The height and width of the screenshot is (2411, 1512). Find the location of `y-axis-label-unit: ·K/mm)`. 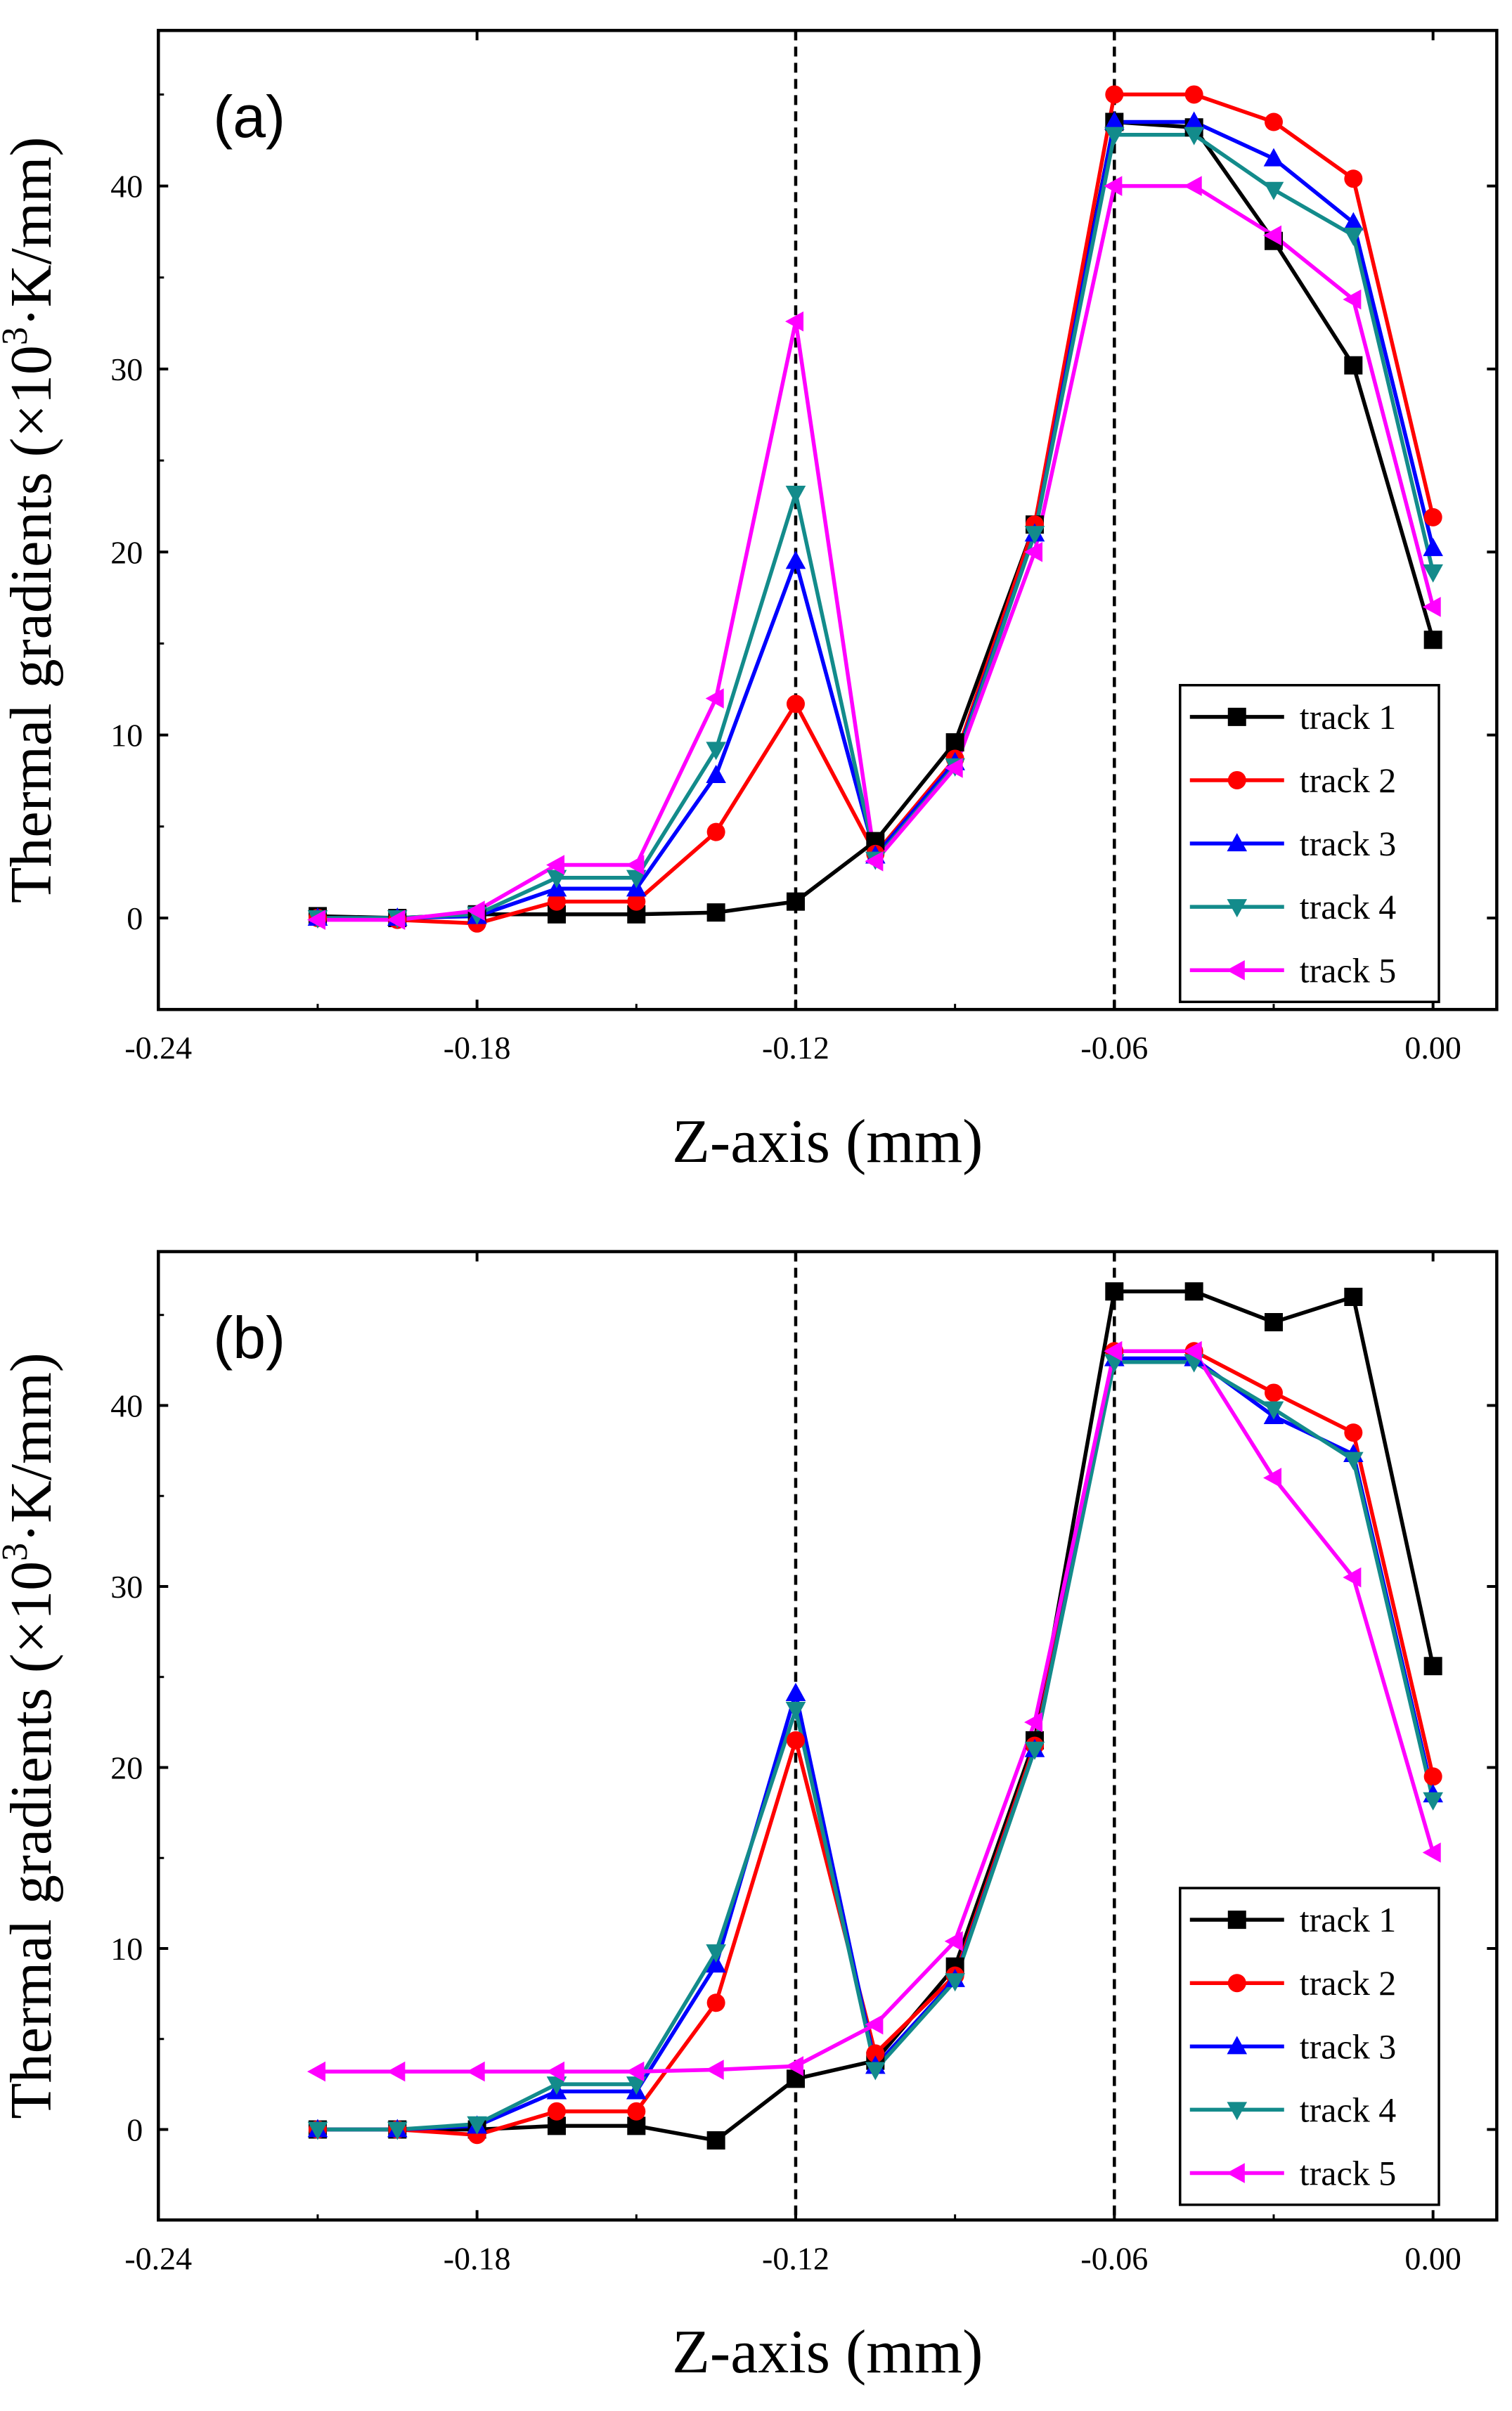

y-axis-label-unit: ·K/mm) is located at coordinates (32, 233).